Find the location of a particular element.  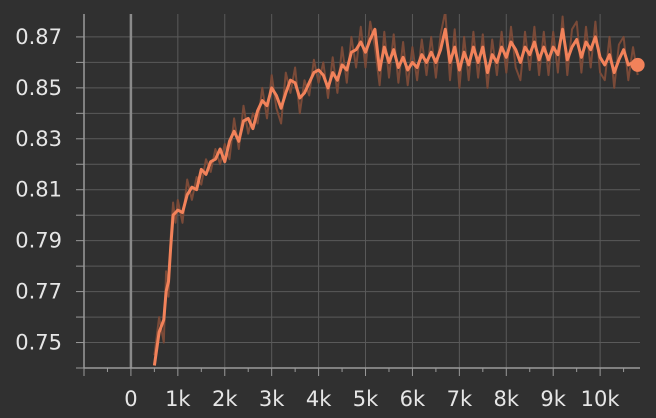

y-tick-label: 0.79 is located at coordinates (38, 241).